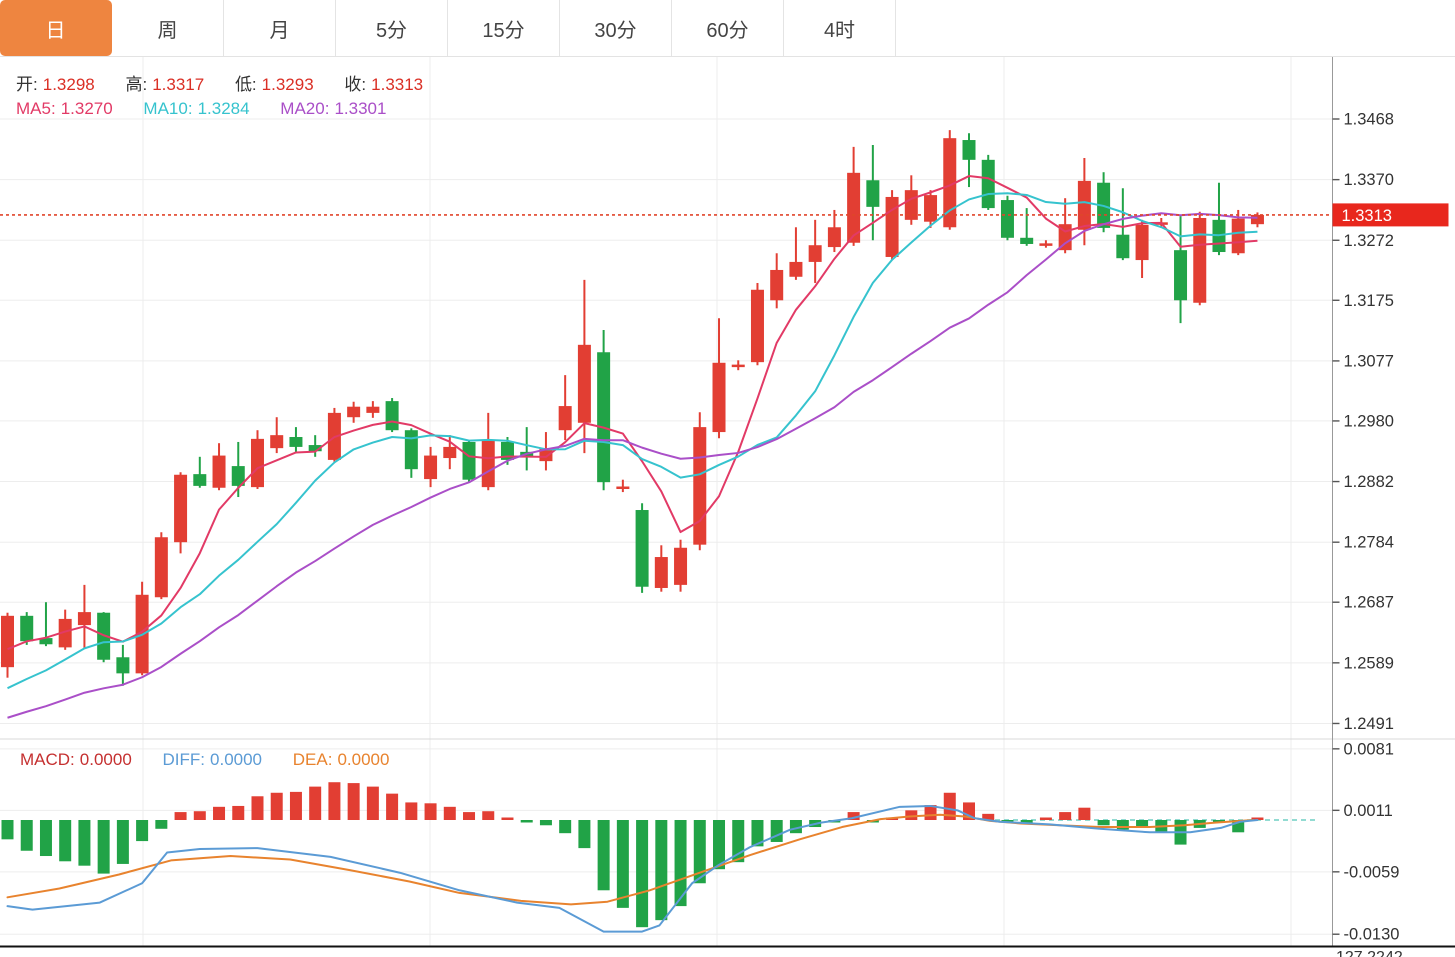 The height and width of the screenshot is (957, 1455). What do you see at coordinates (245, 84) in the screenshot?
I see `low-label: 低:` at bounding box center [245, 84].